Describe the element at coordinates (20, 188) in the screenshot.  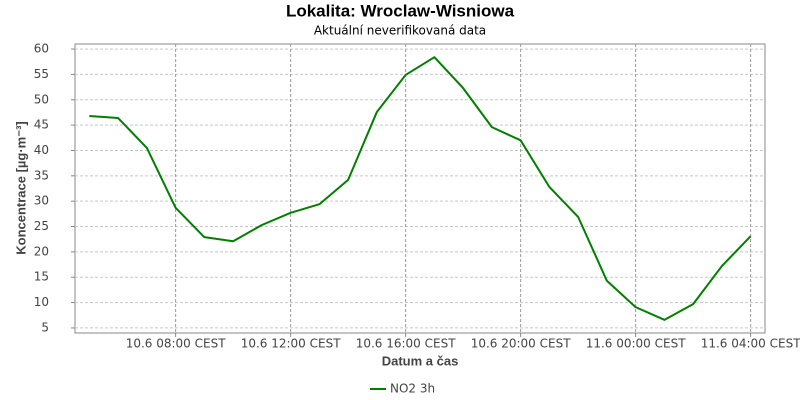
I see `y-axis-label: Koncentrace [µg·m⁻³]` at that location.